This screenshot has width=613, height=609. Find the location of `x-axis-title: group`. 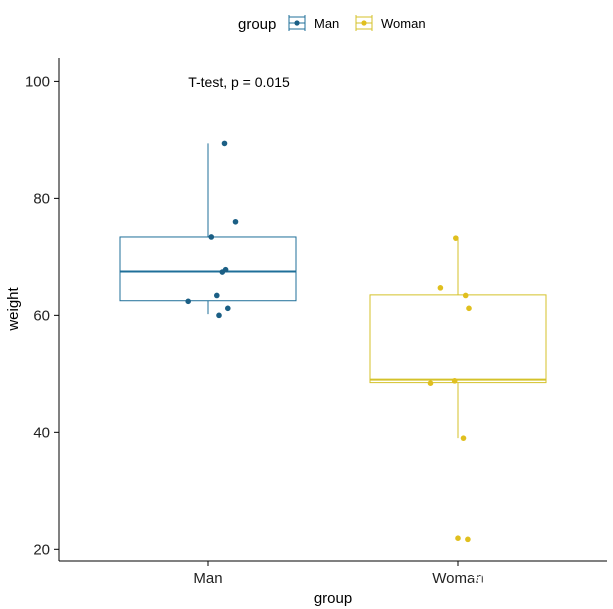

x-axis-title: group is located at coordinates (333, 598).